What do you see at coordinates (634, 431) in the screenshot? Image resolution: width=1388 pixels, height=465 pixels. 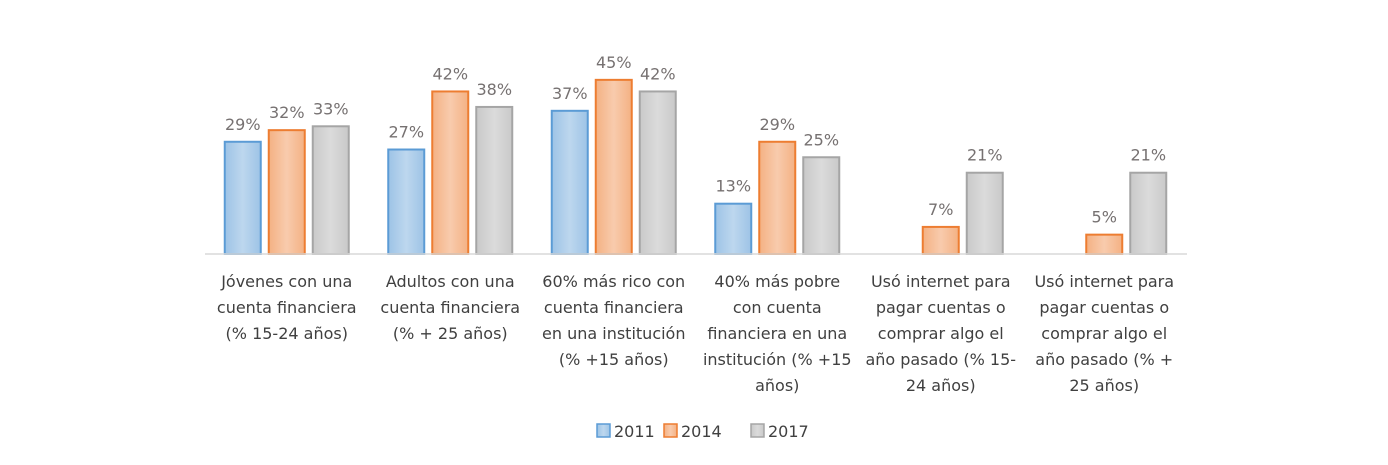 I see `legend-label-2011: 2011` at bounding box center [634, 431].